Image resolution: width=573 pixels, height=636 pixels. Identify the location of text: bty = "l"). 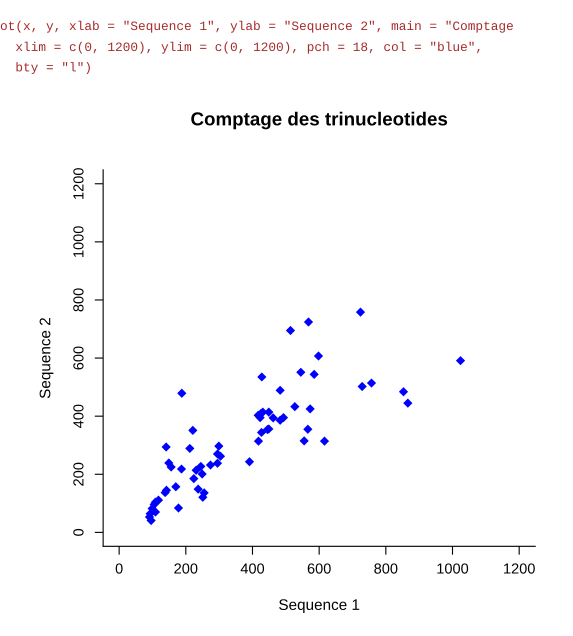
(53, 68).